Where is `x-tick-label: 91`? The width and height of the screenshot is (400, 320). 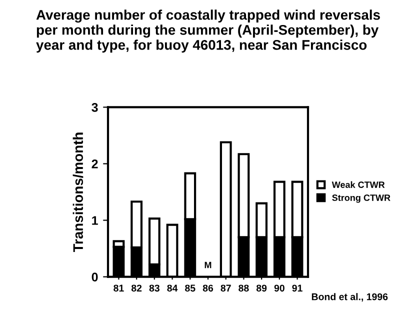
x-tick-label: 91 is located at coordinates (297, 288).